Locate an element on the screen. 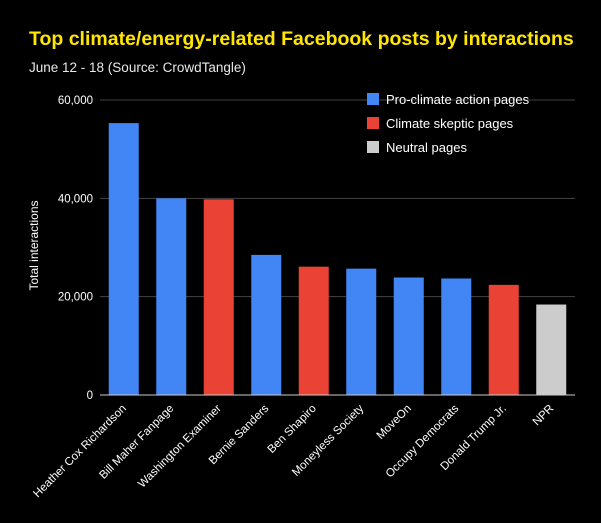 The width and height of the screenshot is (601, 523). y-tick-label: 60,000 is located at coordinates (75, 101).